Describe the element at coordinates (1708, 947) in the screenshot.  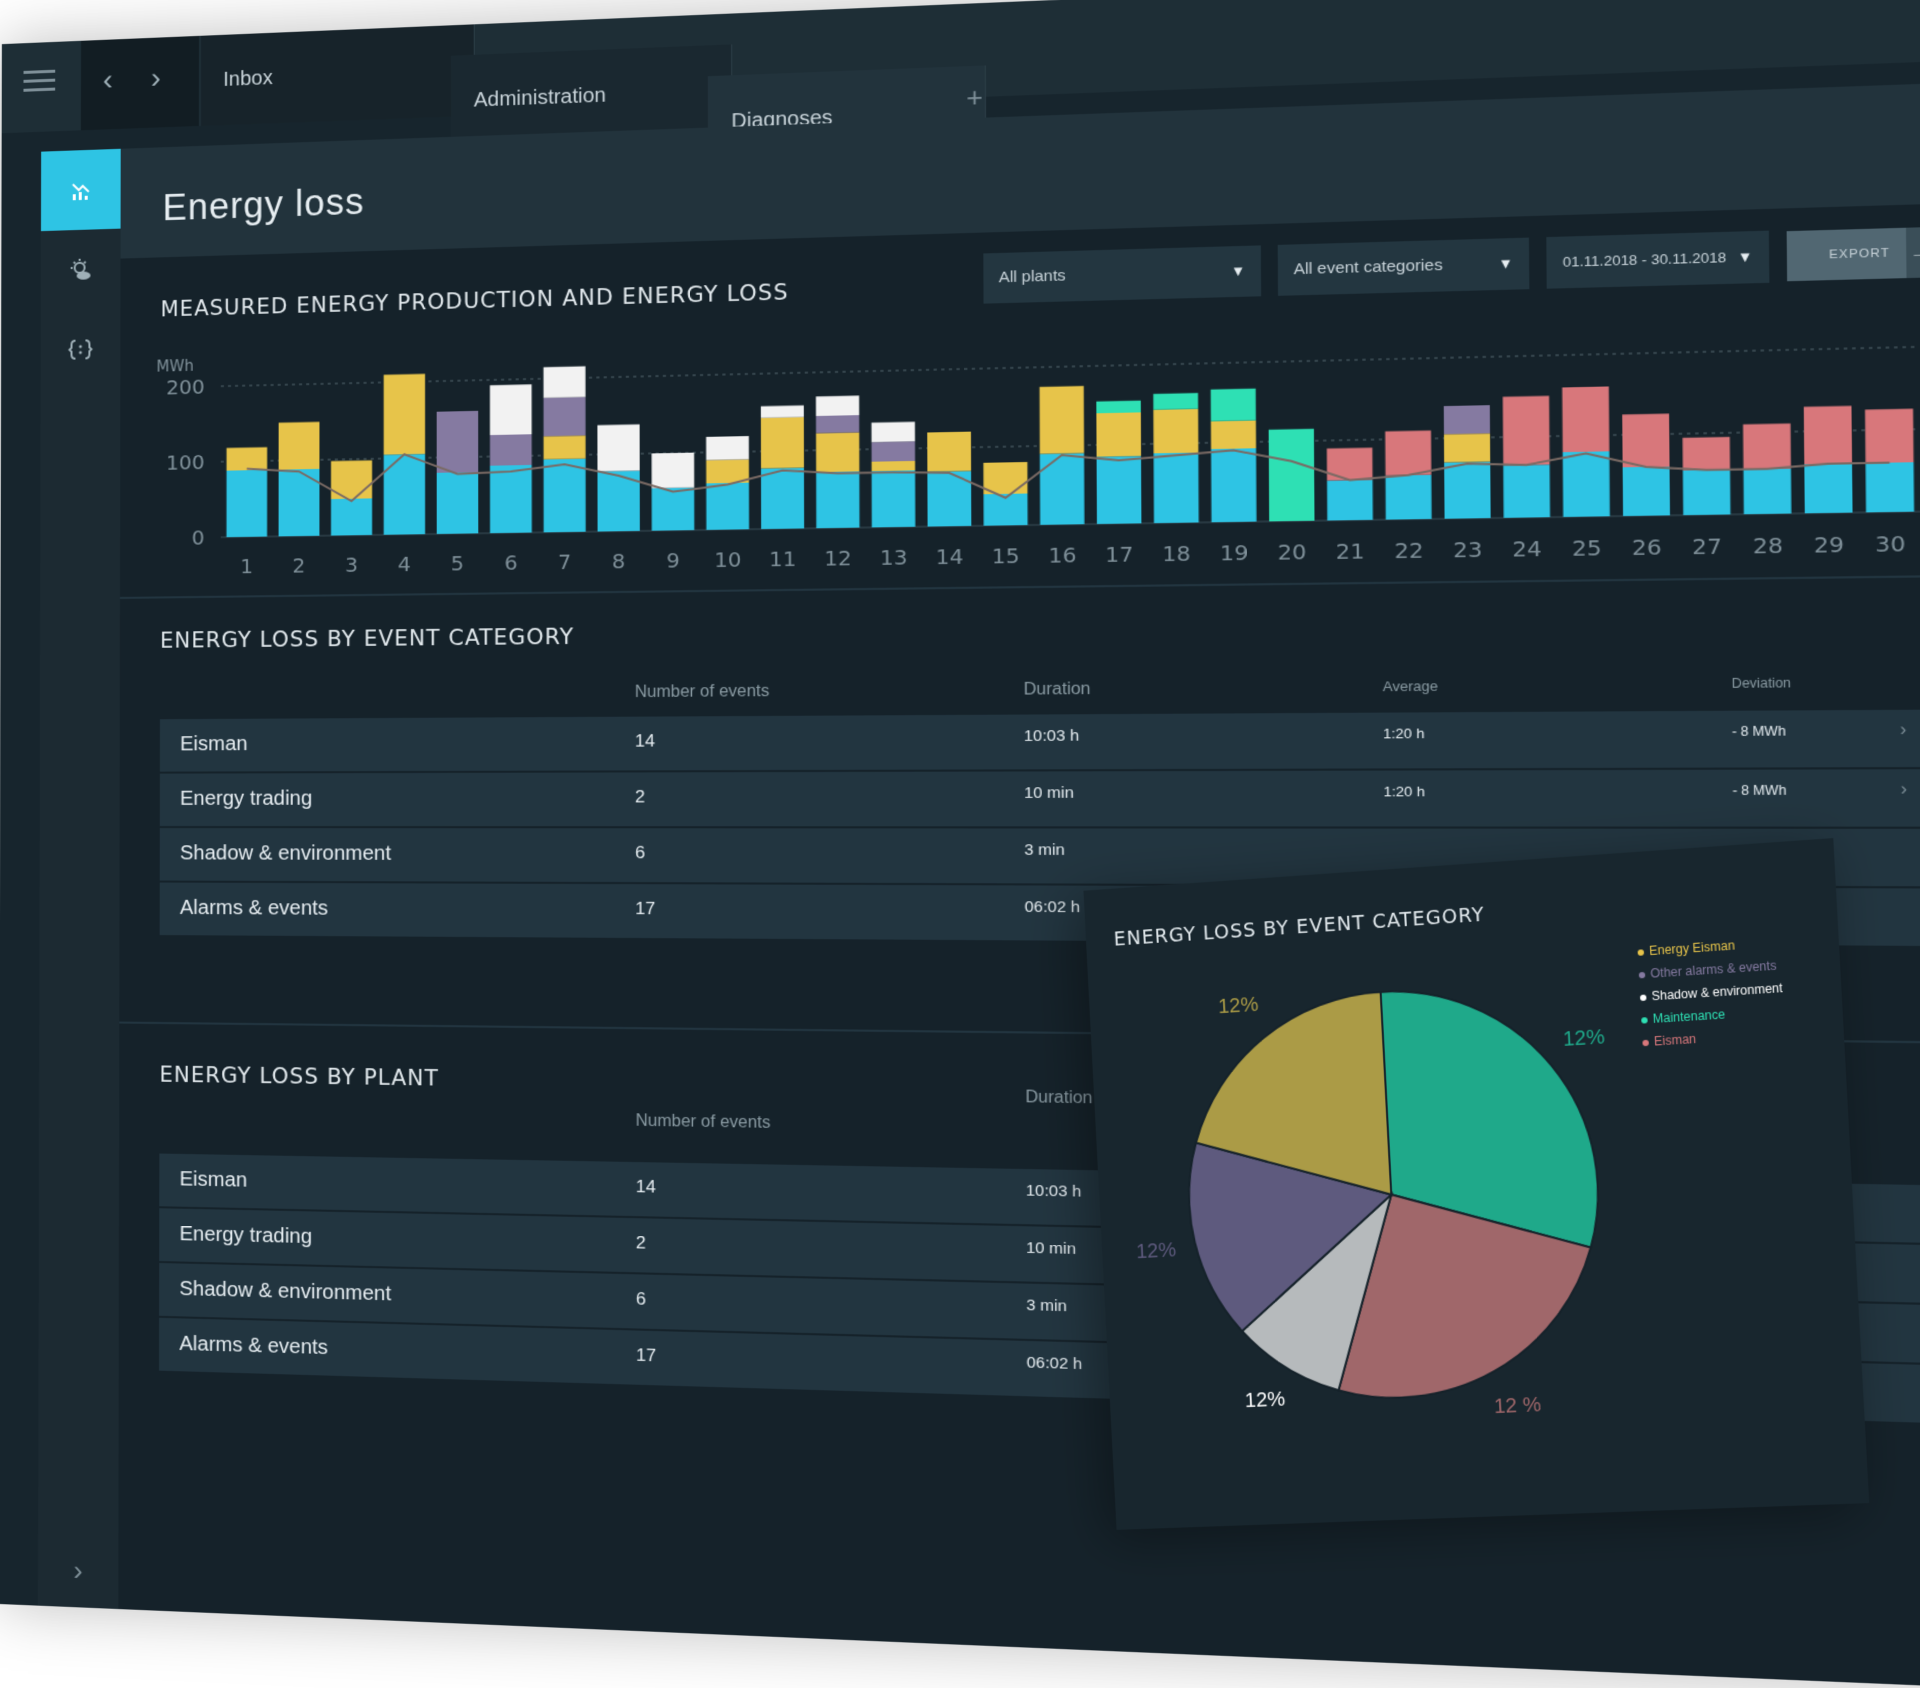
I see `legend-item: Energy Eisman` at that location.